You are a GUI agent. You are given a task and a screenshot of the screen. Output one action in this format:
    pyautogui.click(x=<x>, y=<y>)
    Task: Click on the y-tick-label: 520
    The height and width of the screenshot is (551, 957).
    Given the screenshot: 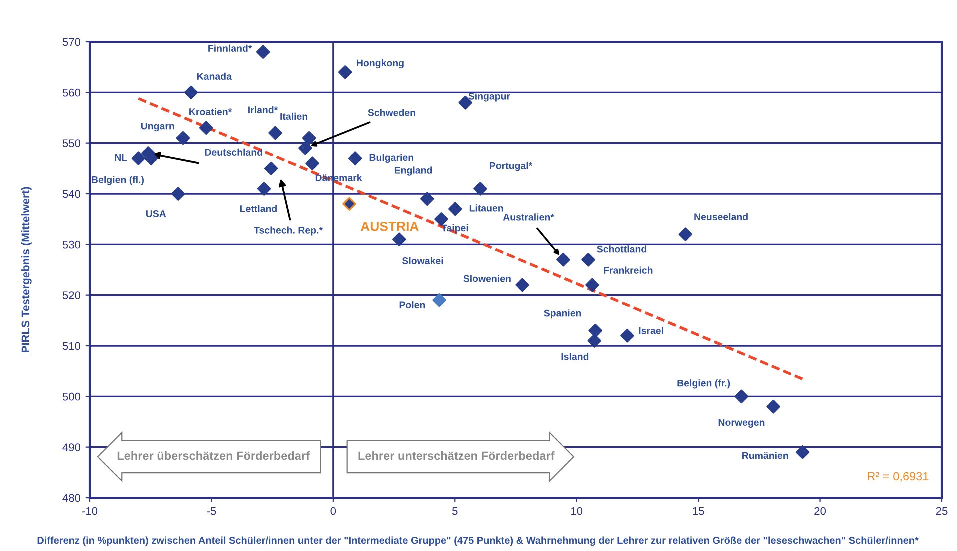 What is the action you would take?
    pyautogui.click(x=71, y=296)
    